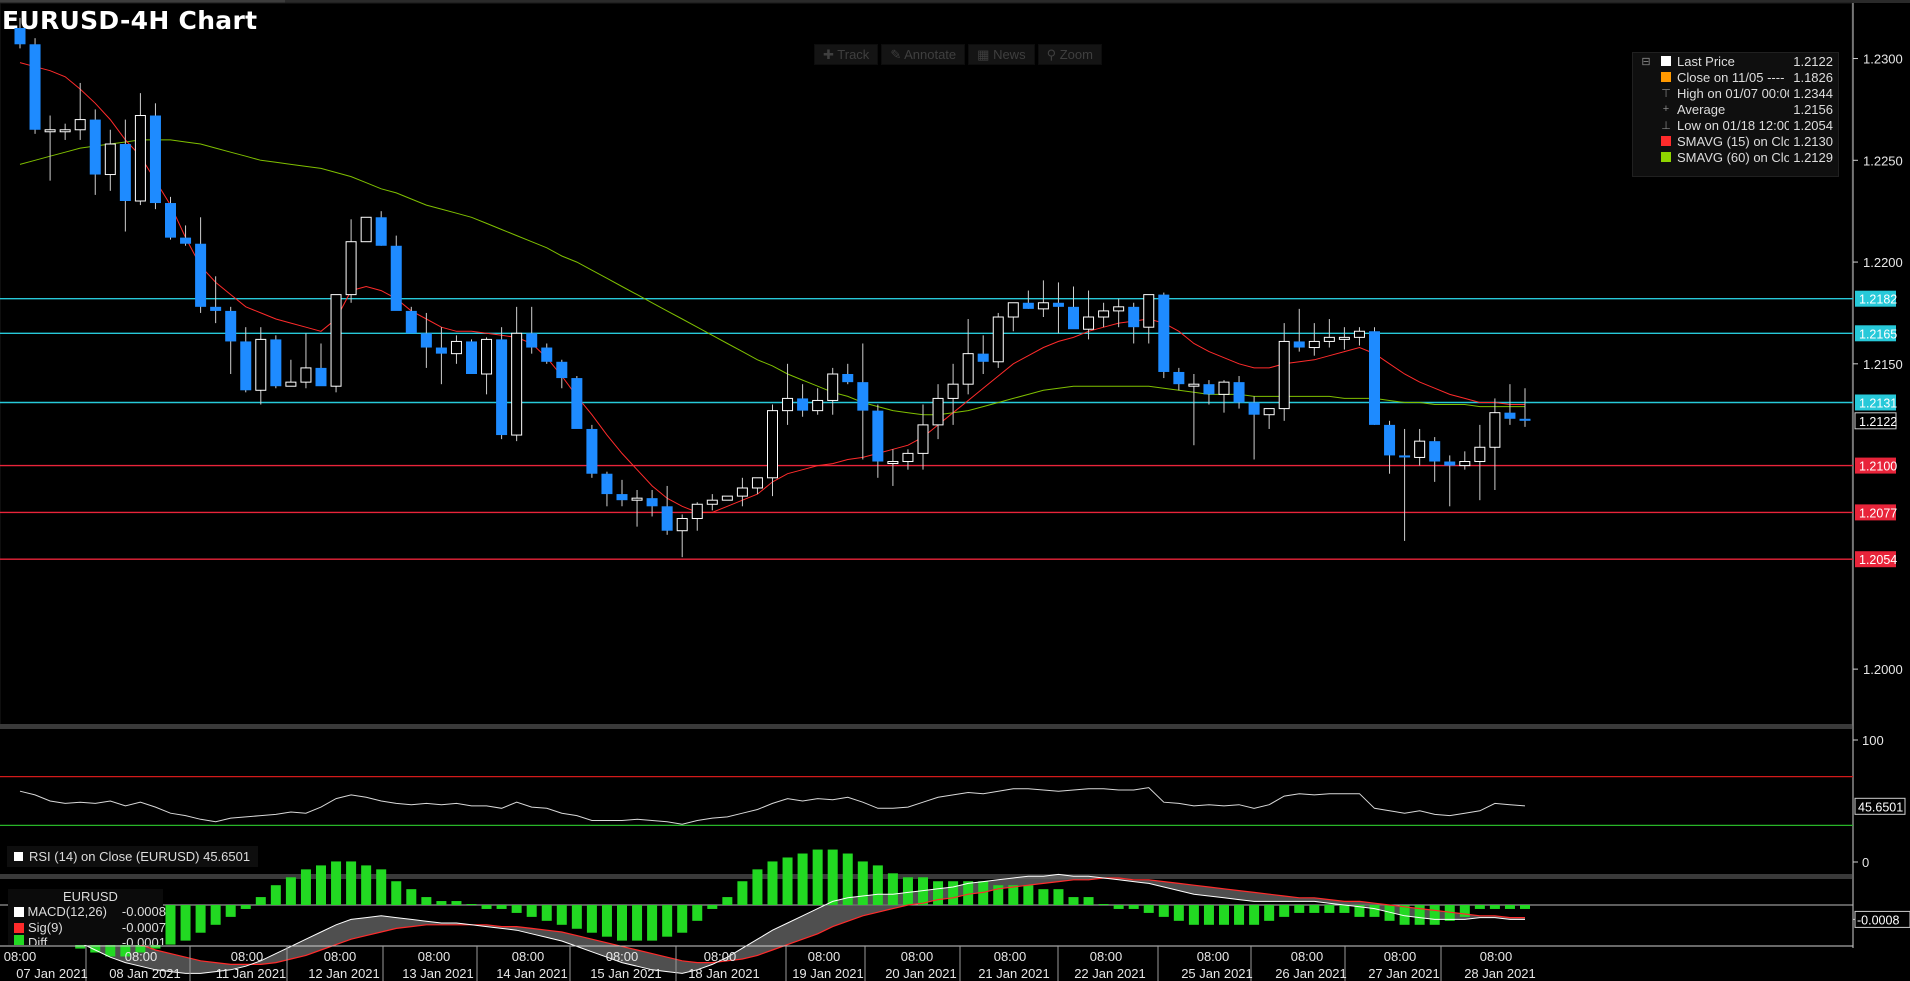 This screenshot has width=1910, height=981. What do you see at coordinates (438, 973) in the screenshot?
I see `date-tick-label: 13 Jan 2021` at bounding box center [438, 973].